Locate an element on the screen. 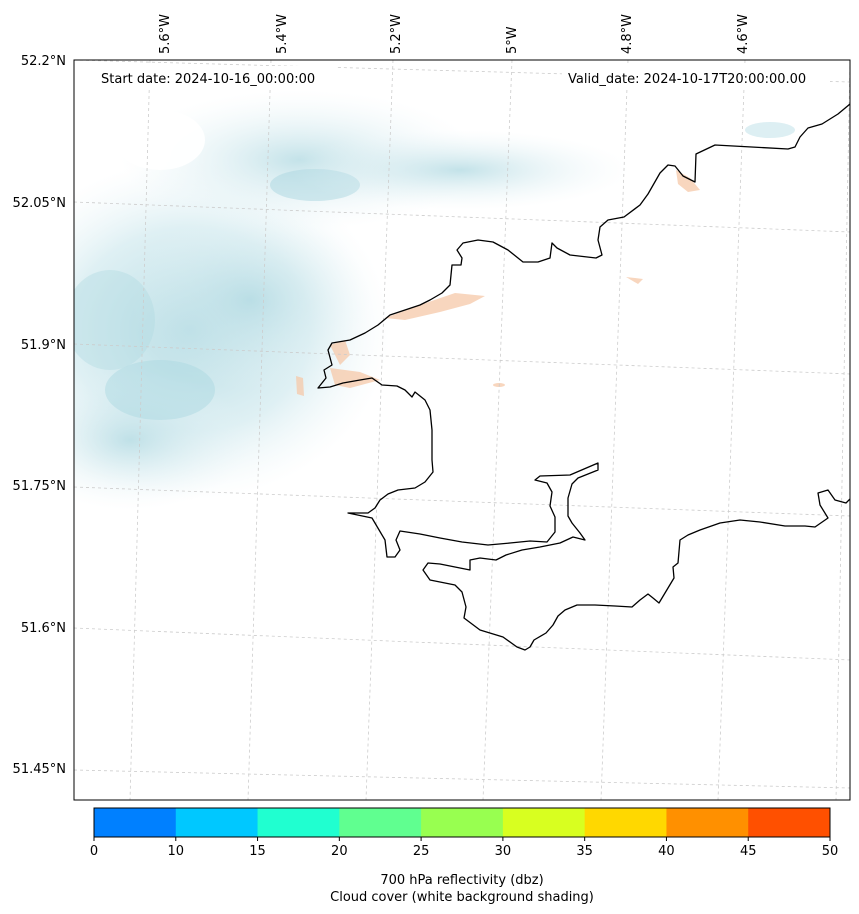 The height and width of the screenshot is (914, 859). colorbar-tick-label: 35 is located at coordinates (584, 851).